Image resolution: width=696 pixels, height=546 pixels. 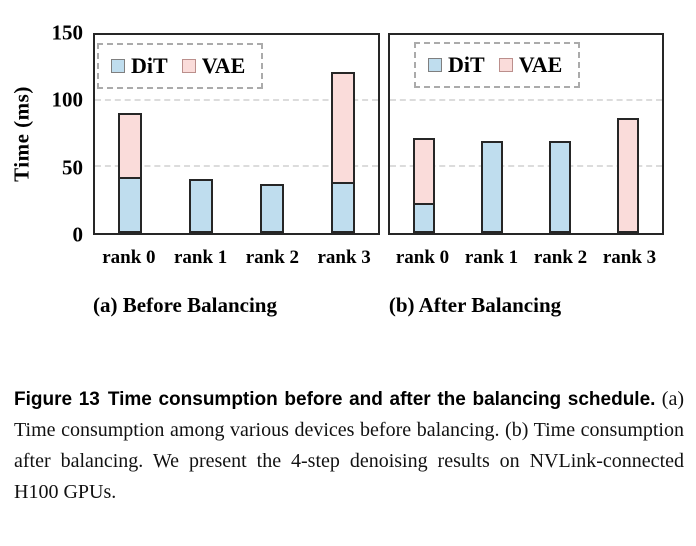 What do you see at coordinates (67, 32) in the screenshot?
I see `y-tick-150: 150` at bounding box center [67, 32].